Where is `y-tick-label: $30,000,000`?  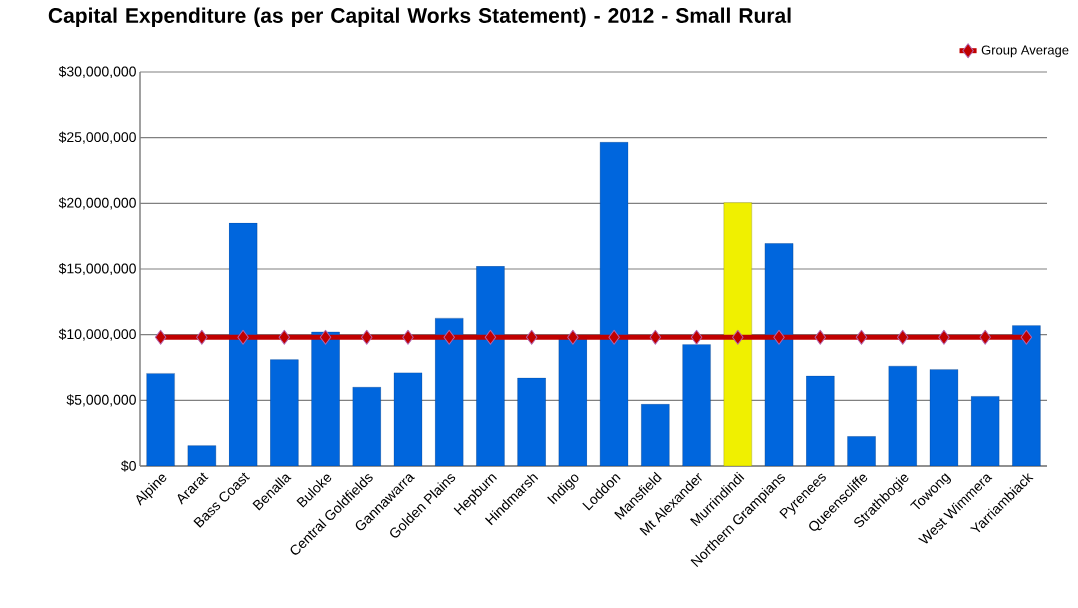 y-tick-label: $30,000,000 is located at coordinates (97, 72).